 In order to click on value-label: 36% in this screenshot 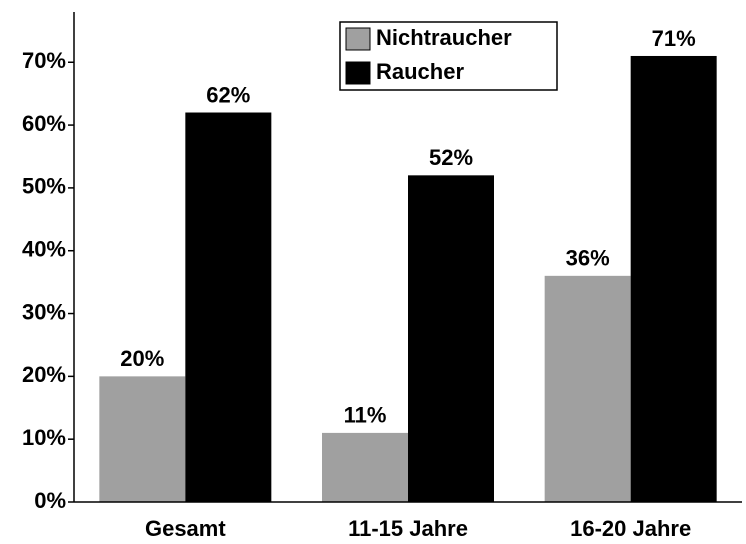, I will do `click(588, 258)`.